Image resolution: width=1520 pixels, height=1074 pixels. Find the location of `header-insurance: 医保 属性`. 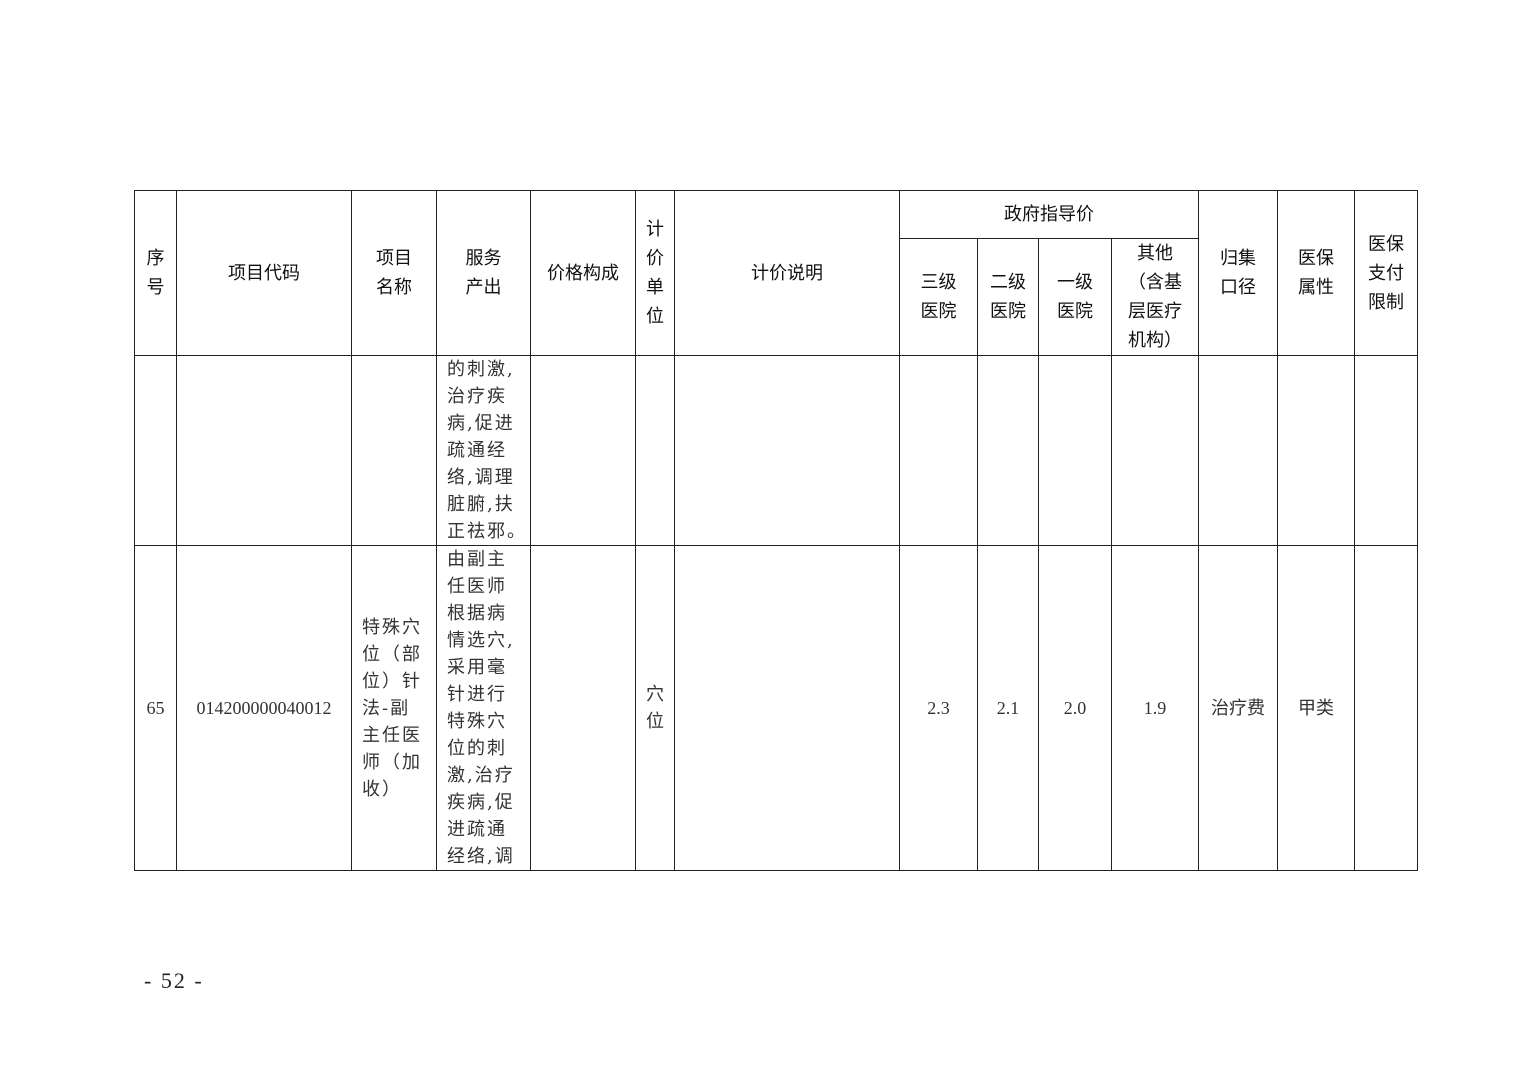

header-insurance: 医保 属性 is located at coordinates (1316, 273).